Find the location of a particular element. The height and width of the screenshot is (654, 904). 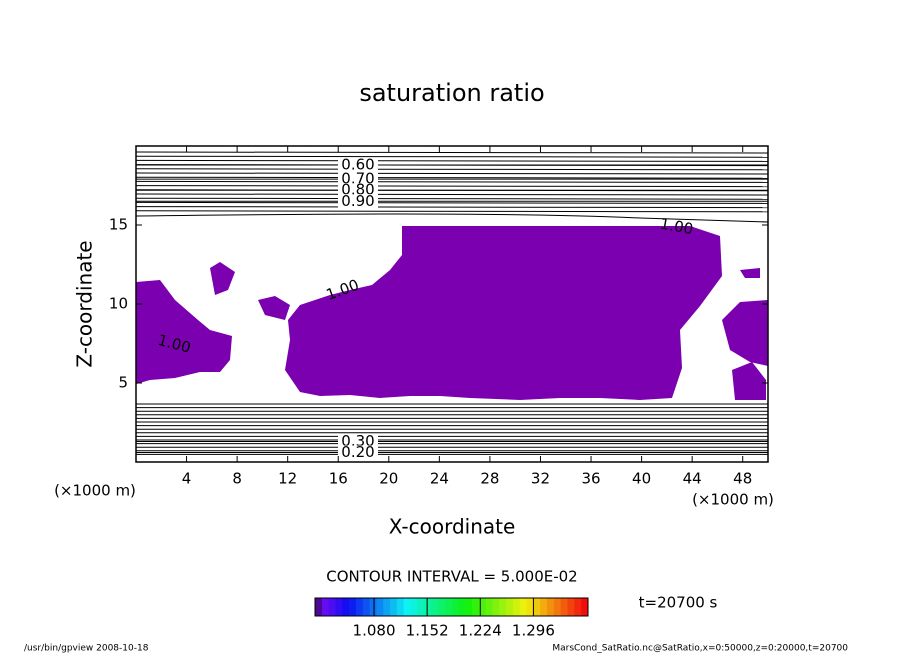

y-unit: (×1000 m) is located at coordinates (95, 491).